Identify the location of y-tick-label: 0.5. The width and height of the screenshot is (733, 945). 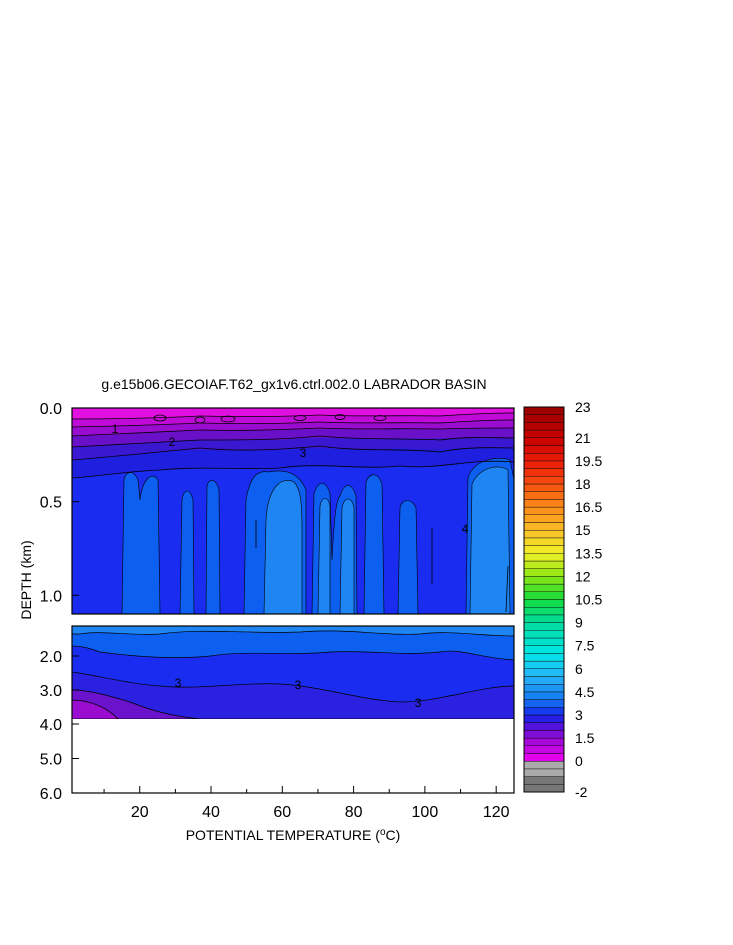
(51, 503).